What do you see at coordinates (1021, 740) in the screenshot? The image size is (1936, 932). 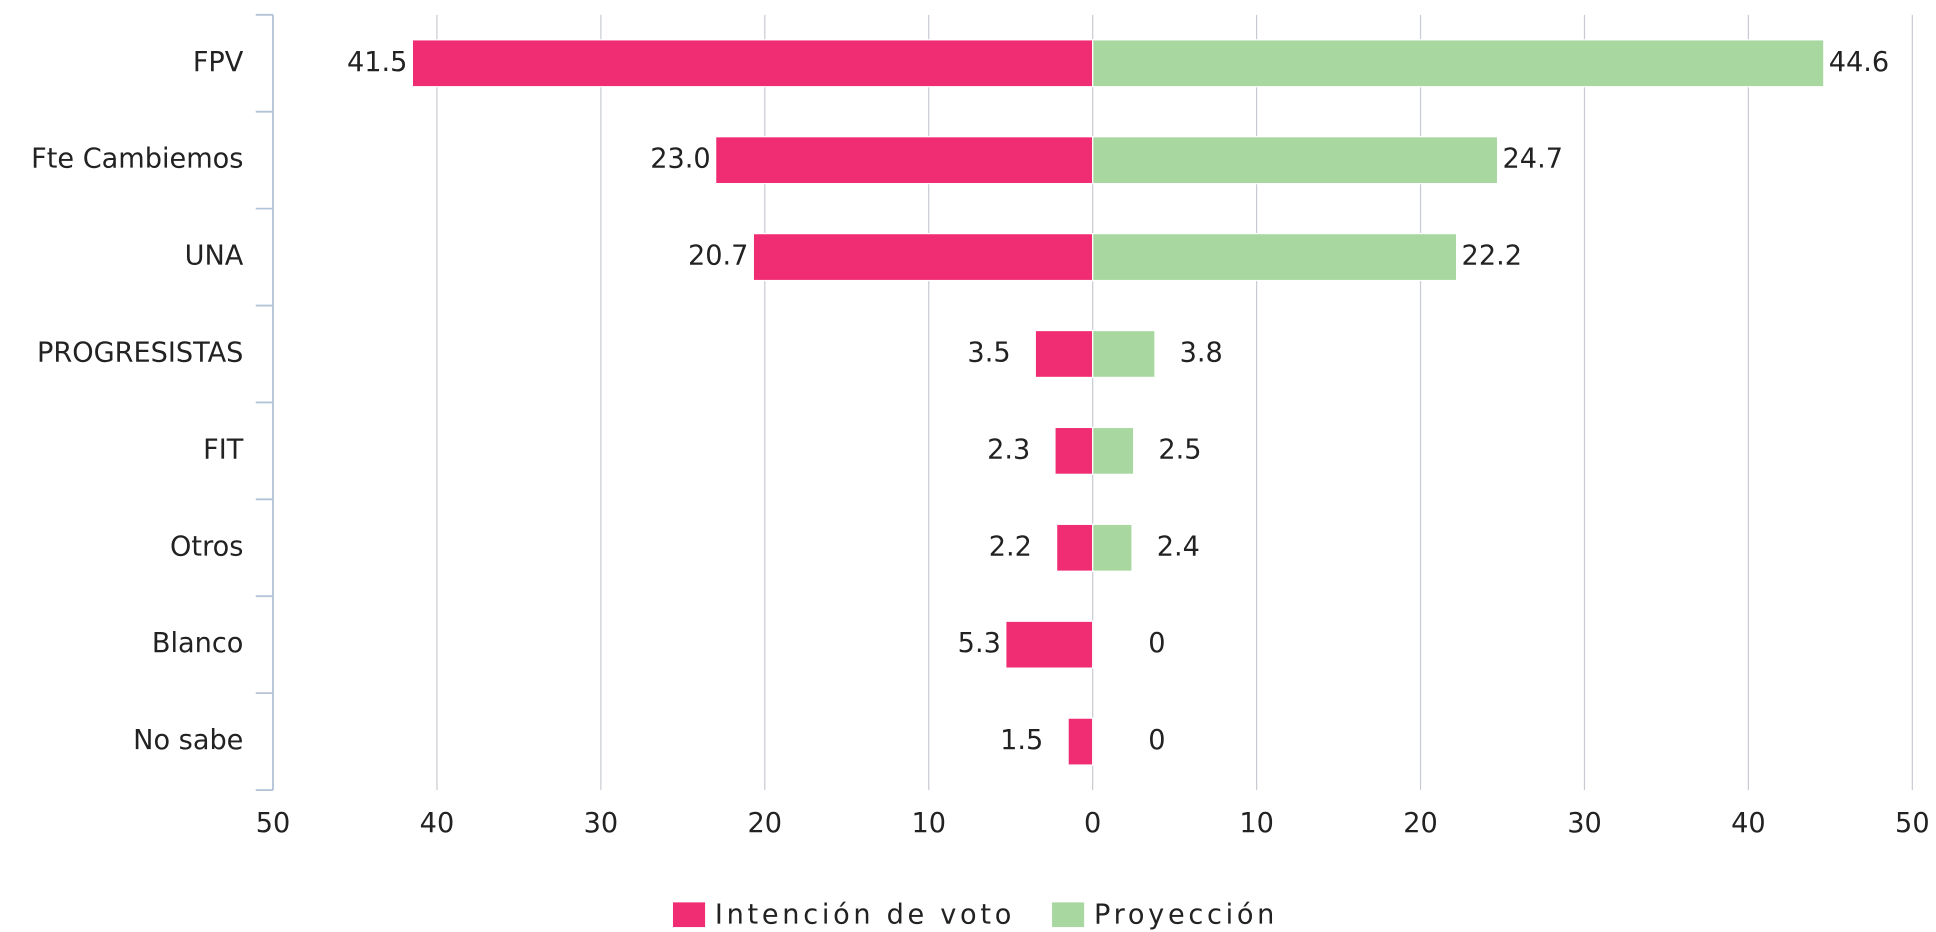 I see `value-label: 1.5` at bounding box center [1021, 740].